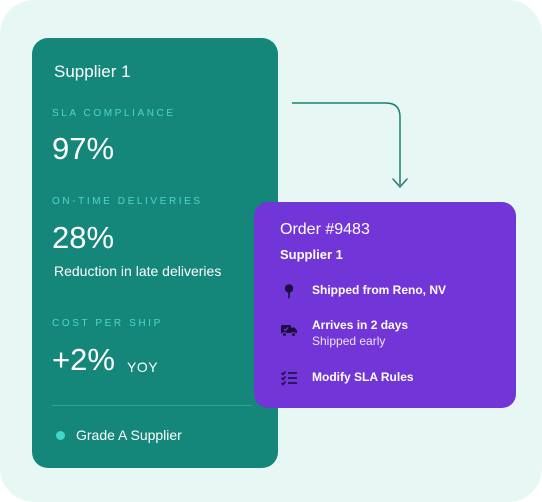 This screenshot has width=542, height=502. Describe the element at coordinates (138, 271) in the screenshot. I see `on-time-deliveries-subtext: Reduction in late deliveries` at that location.